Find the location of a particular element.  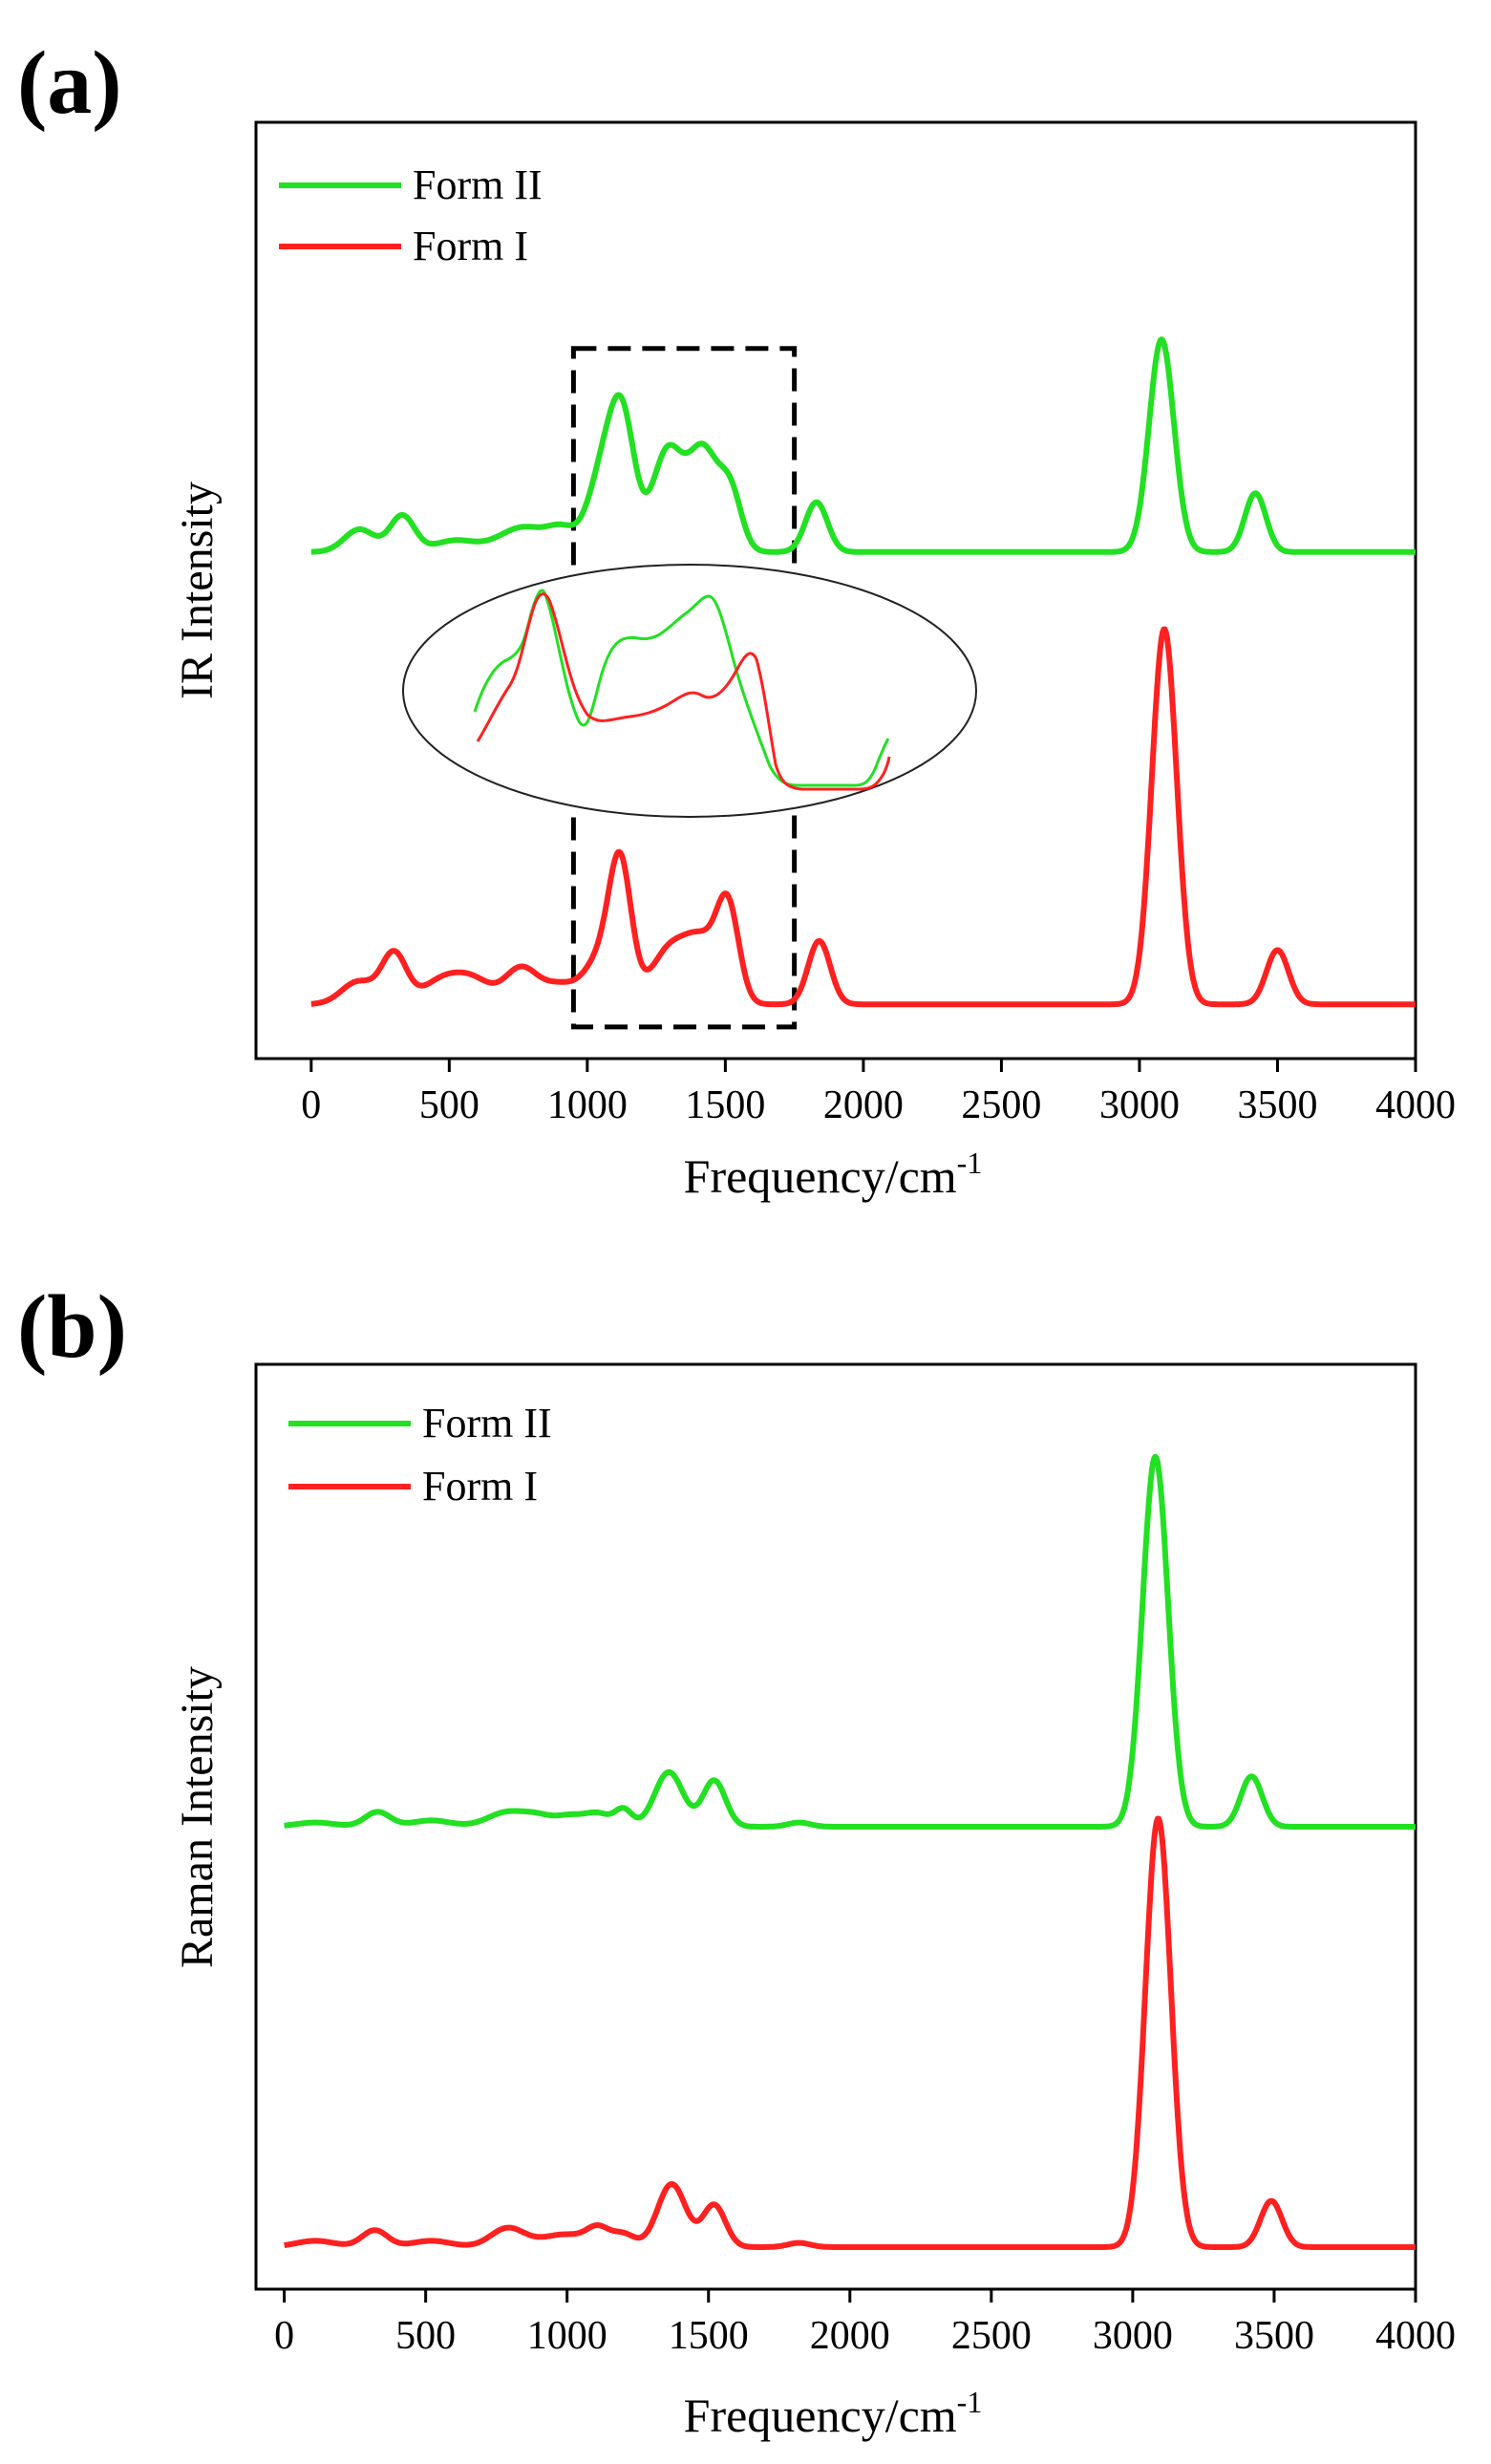

panel-a-legend-label-form-i: Form I is located at coordinates (470, 246).